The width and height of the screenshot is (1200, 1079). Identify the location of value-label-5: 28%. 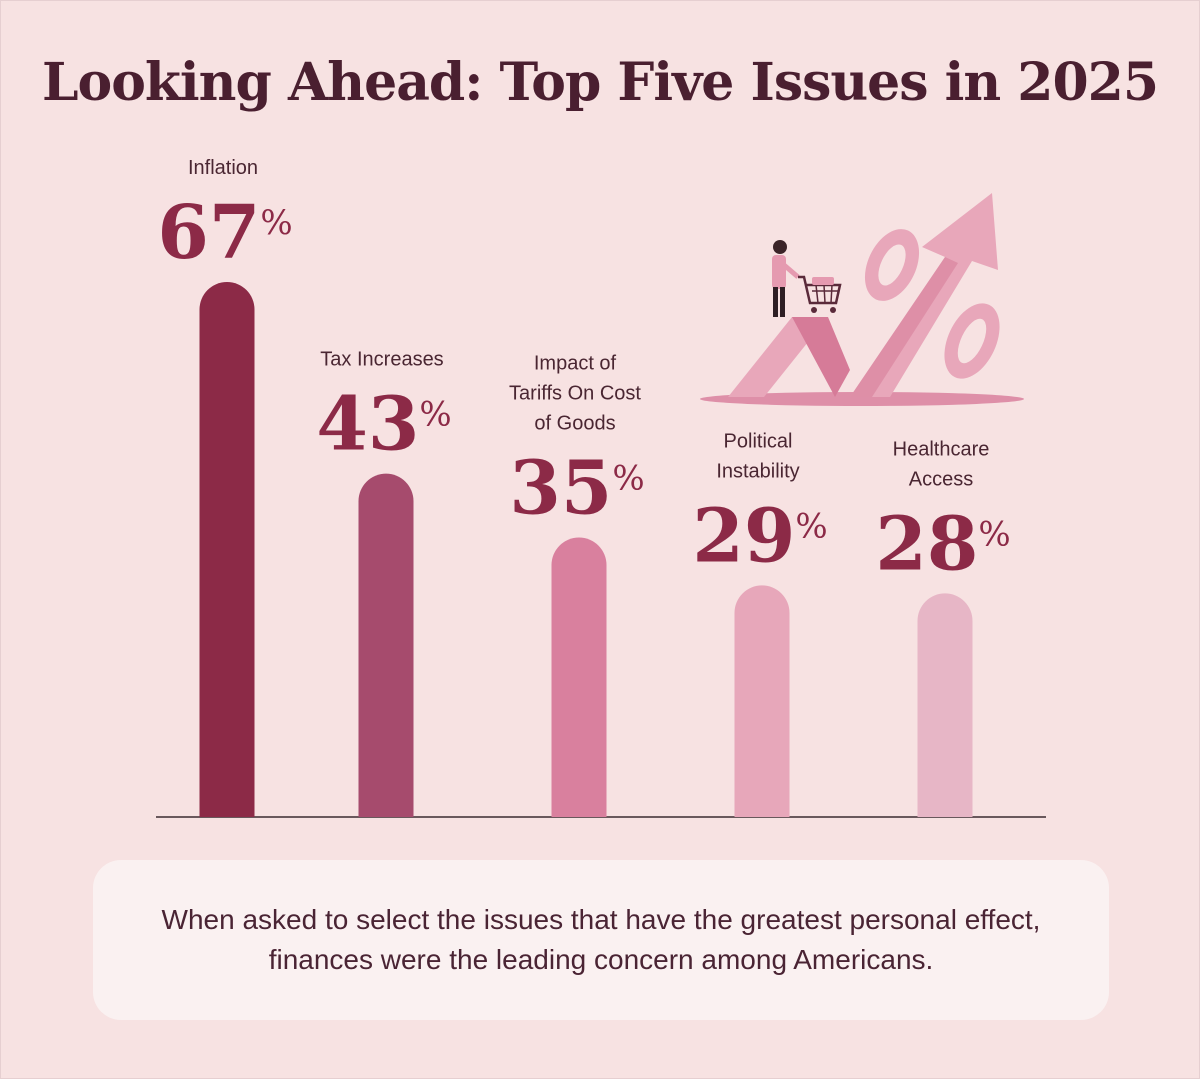
(942, 544).